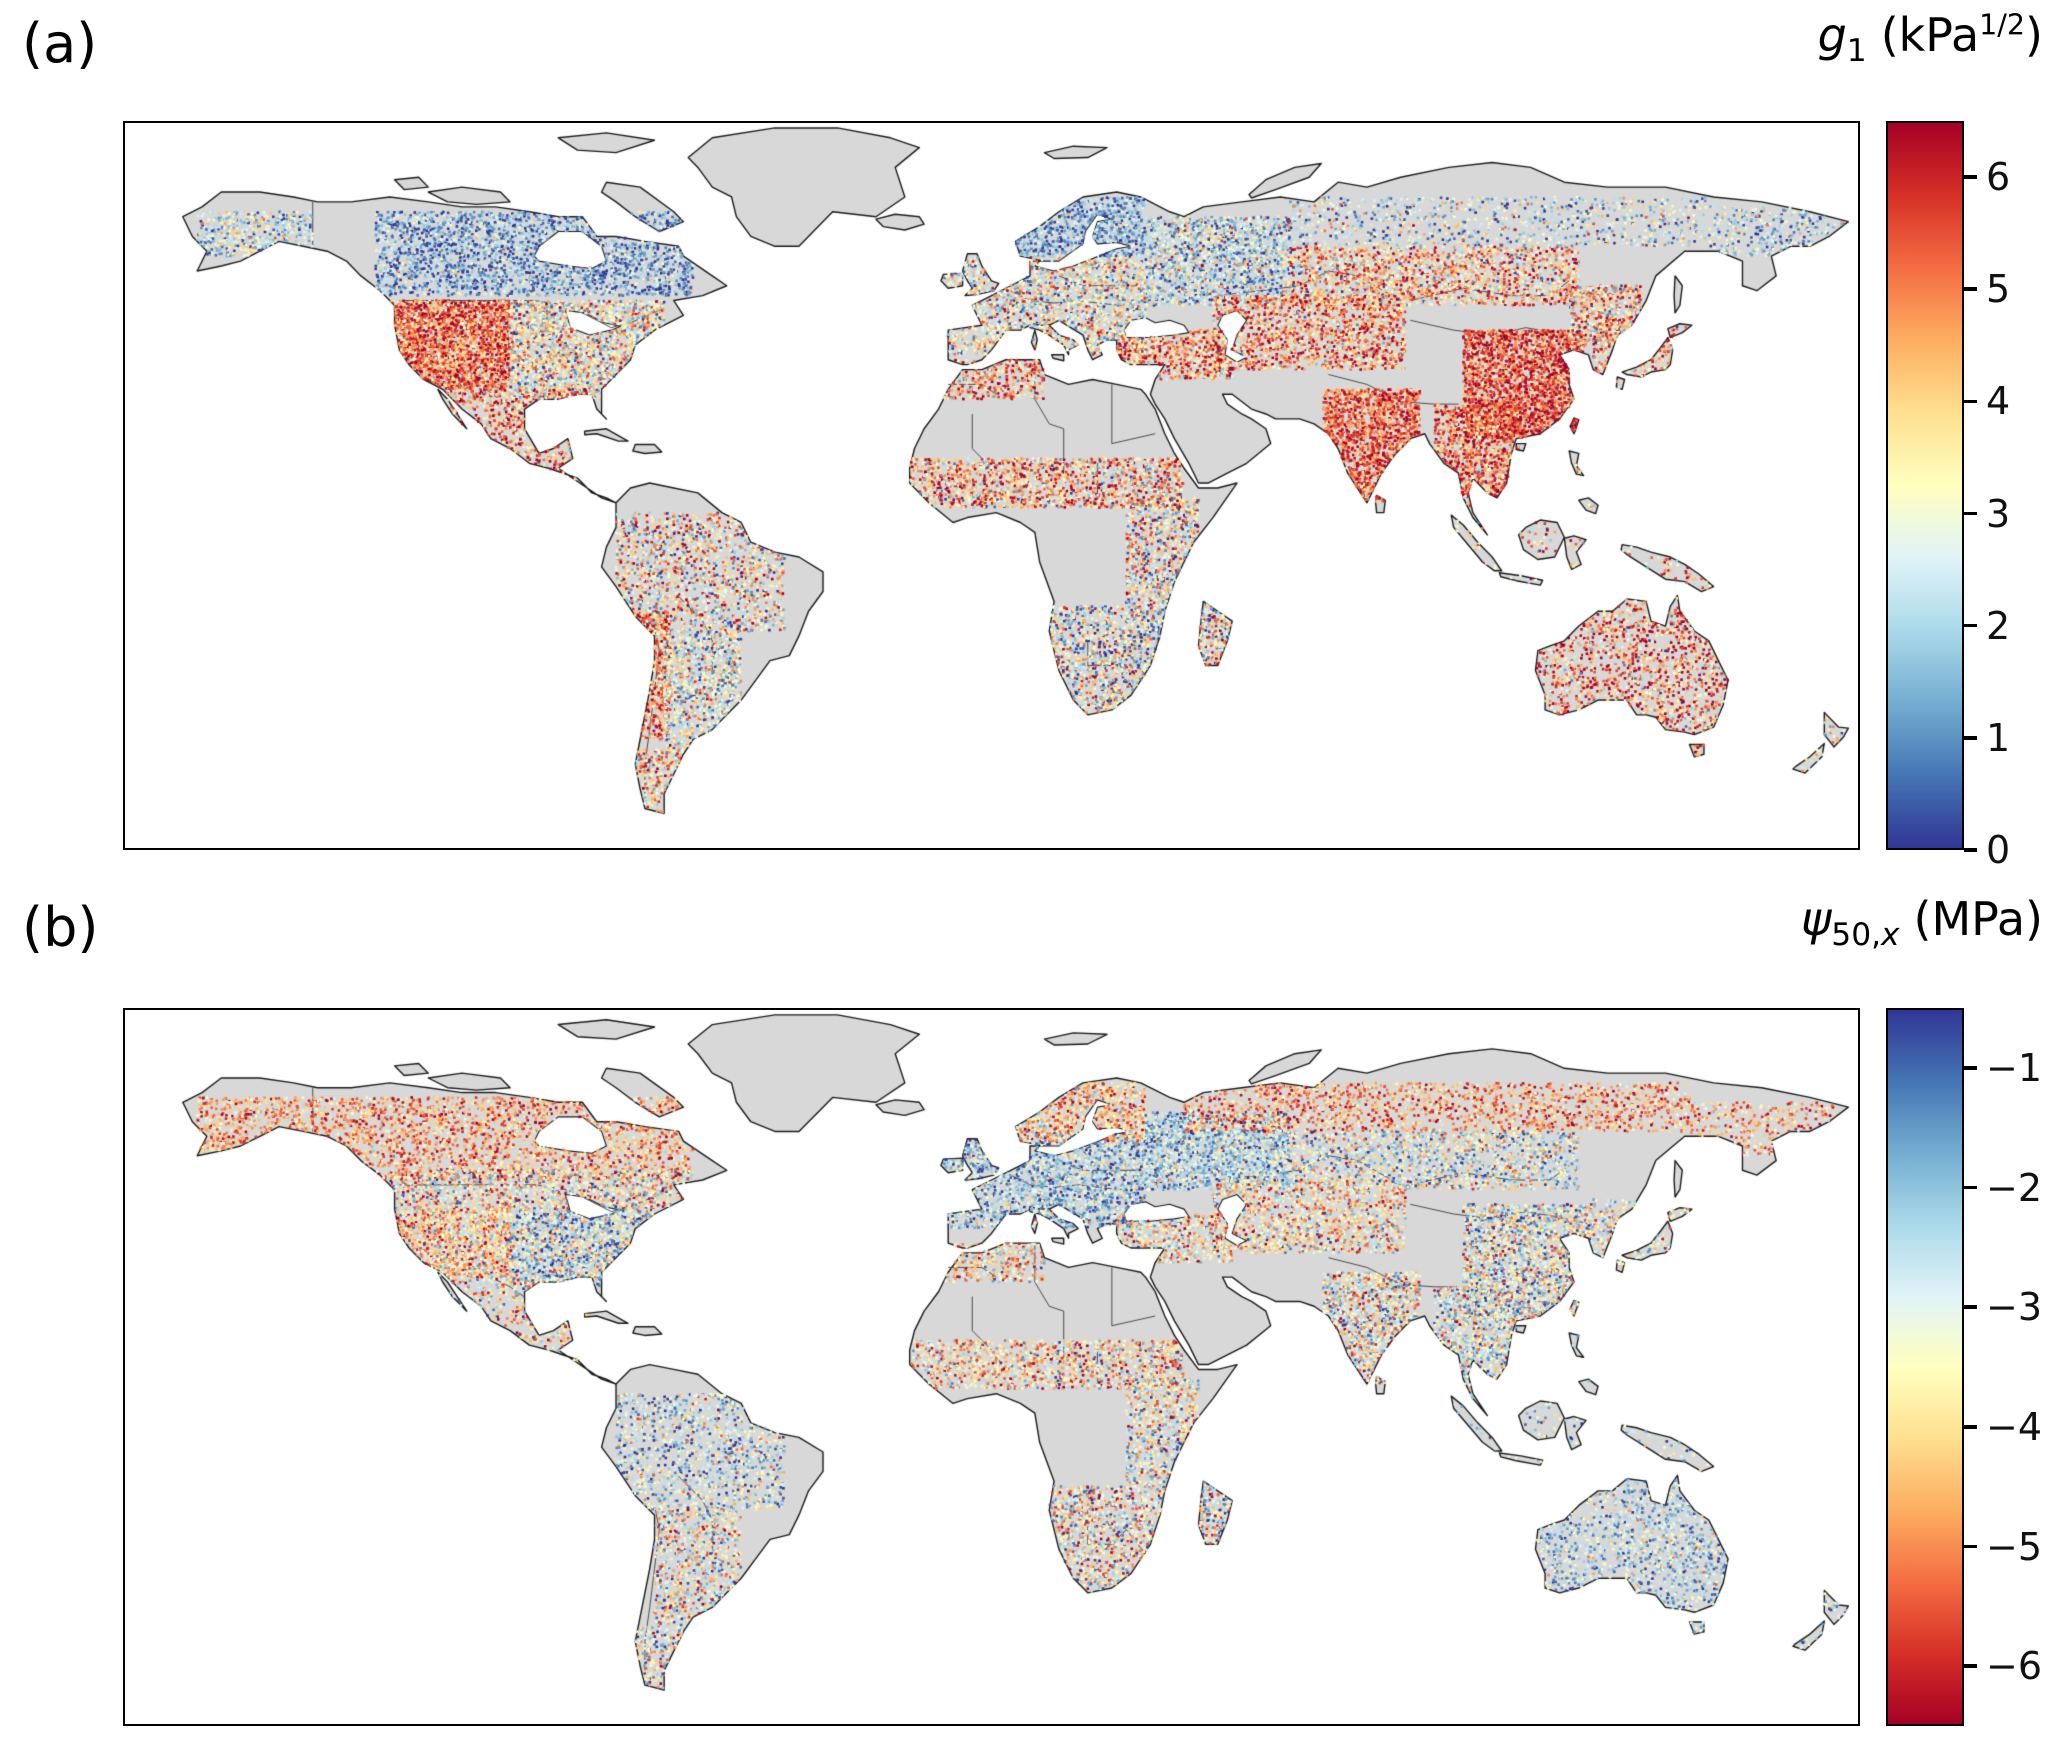 This screenshot has width=2067, height=1738. I want to click on colorbar-title-b: ψ50,x (MPa), so click(1922, 922).